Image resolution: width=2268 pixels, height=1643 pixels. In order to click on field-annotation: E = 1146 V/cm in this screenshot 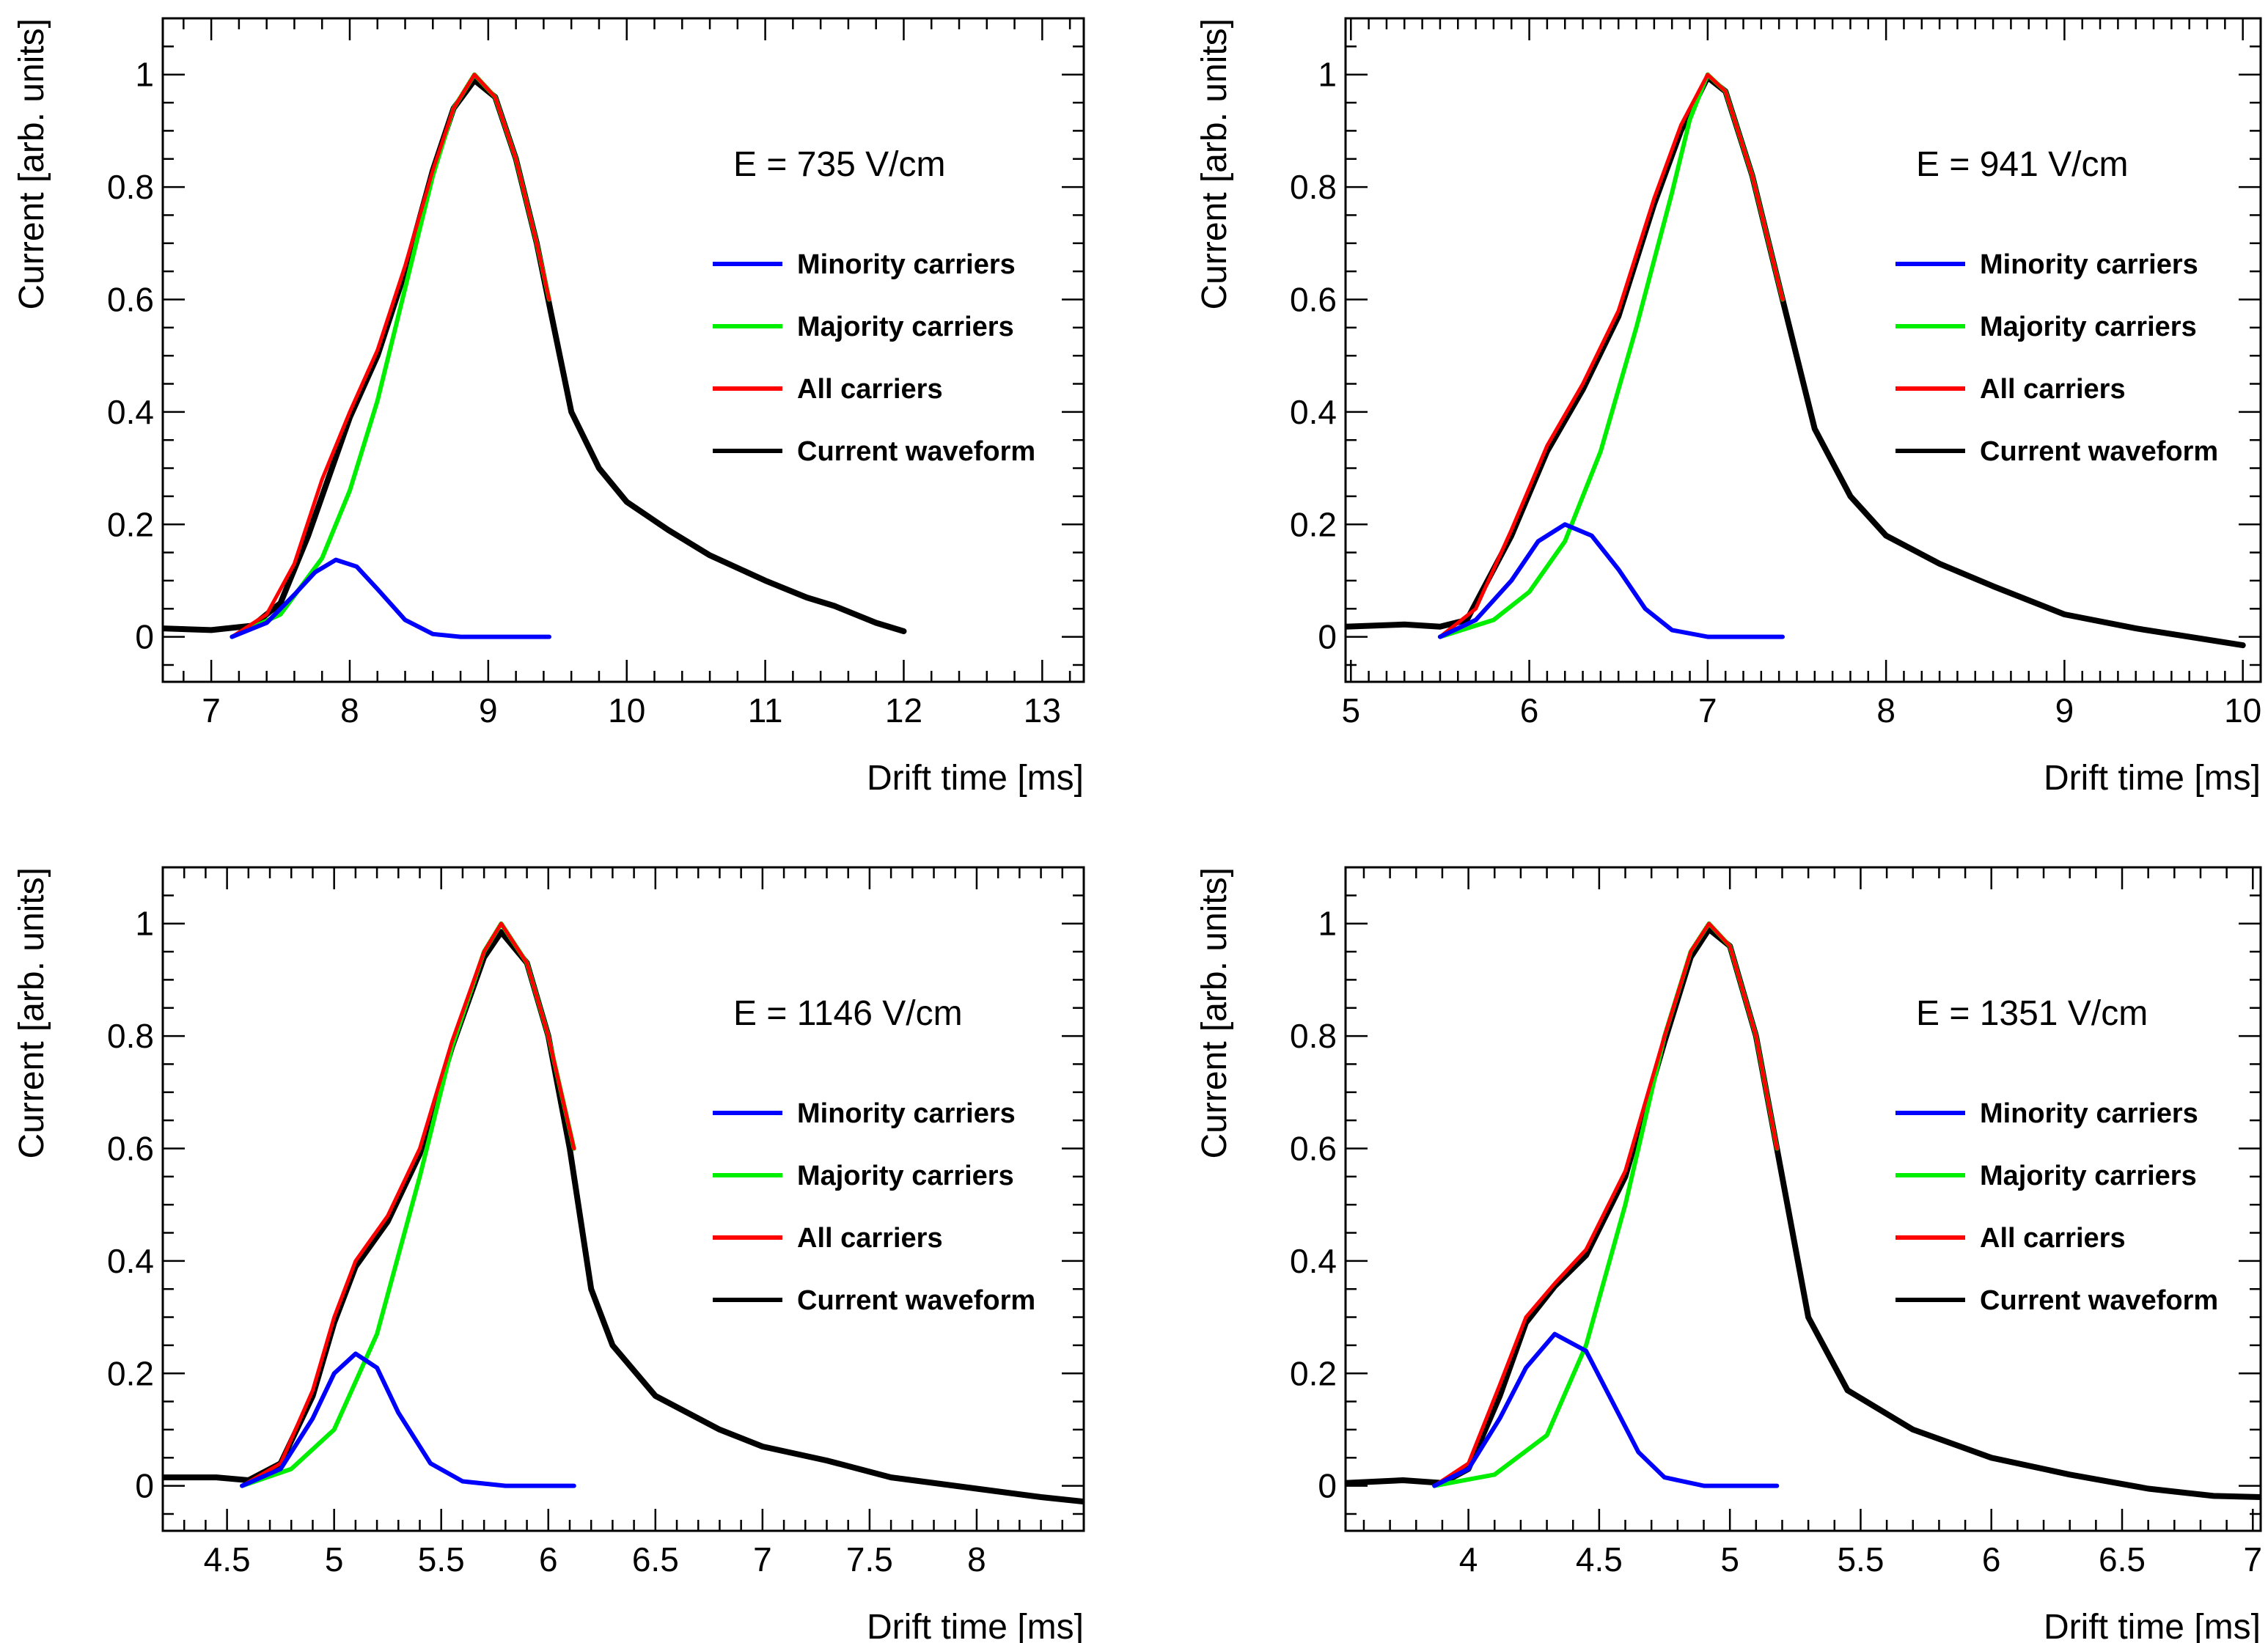, I will do `click(848, 1013)`.